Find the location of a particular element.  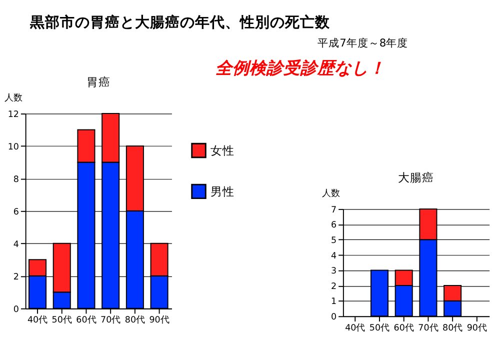

y-tick-label: 10 is located at coordinates (13, 147).